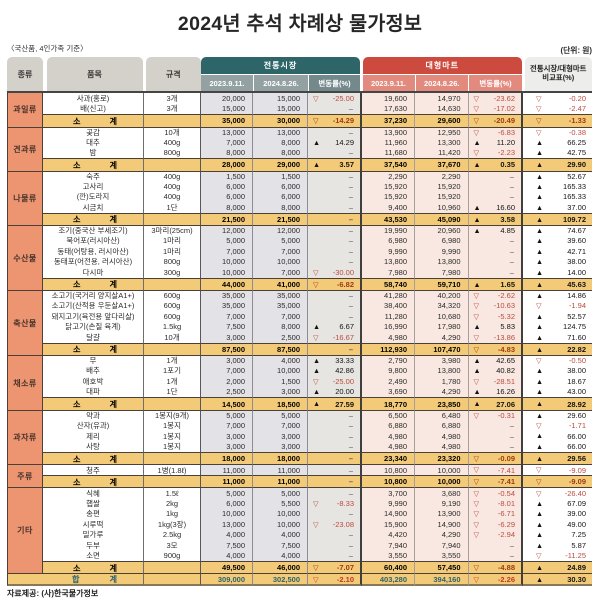  I want to click on subtotal-compare: ▲ 109.72, so click(557, 219).